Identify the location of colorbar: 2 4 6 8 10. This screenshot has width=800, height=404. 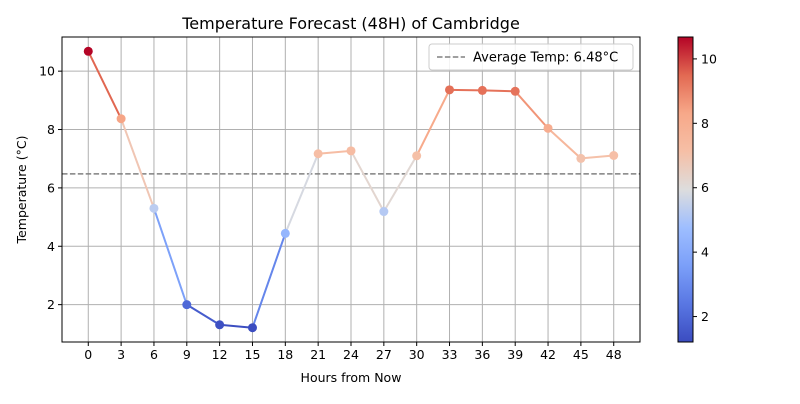
(697, 189).